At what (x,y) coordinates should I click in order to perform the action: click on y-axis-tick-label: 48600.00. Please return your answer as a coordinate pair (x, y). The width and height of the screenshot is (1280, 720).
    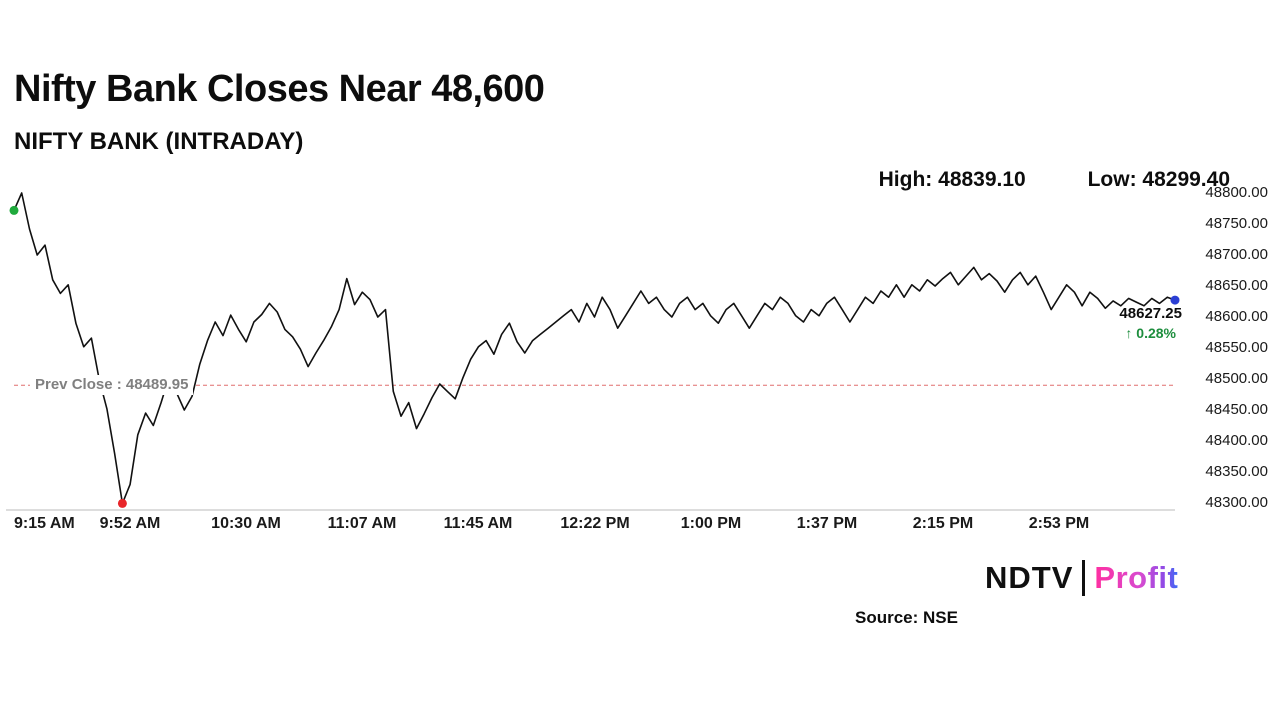
    Looking at the image, I should click on (1236, 316).